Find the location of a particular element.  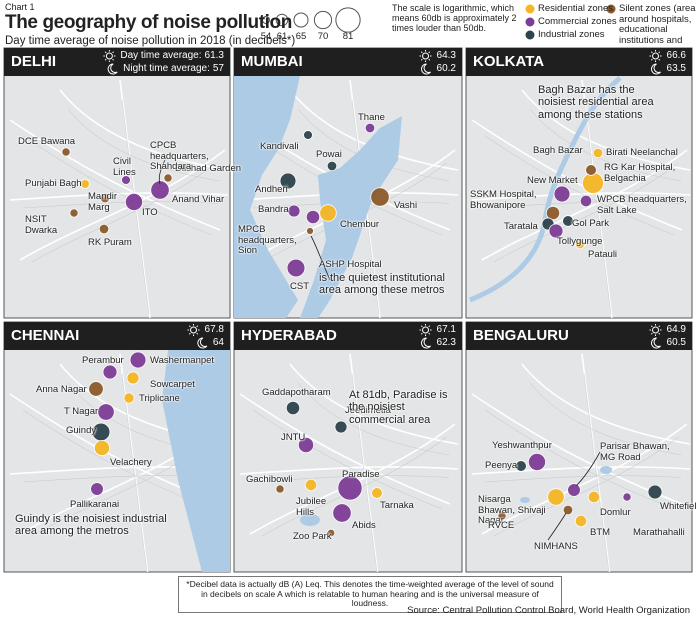

location-label: ASHP Hospital is located at coordinates (350, 264).